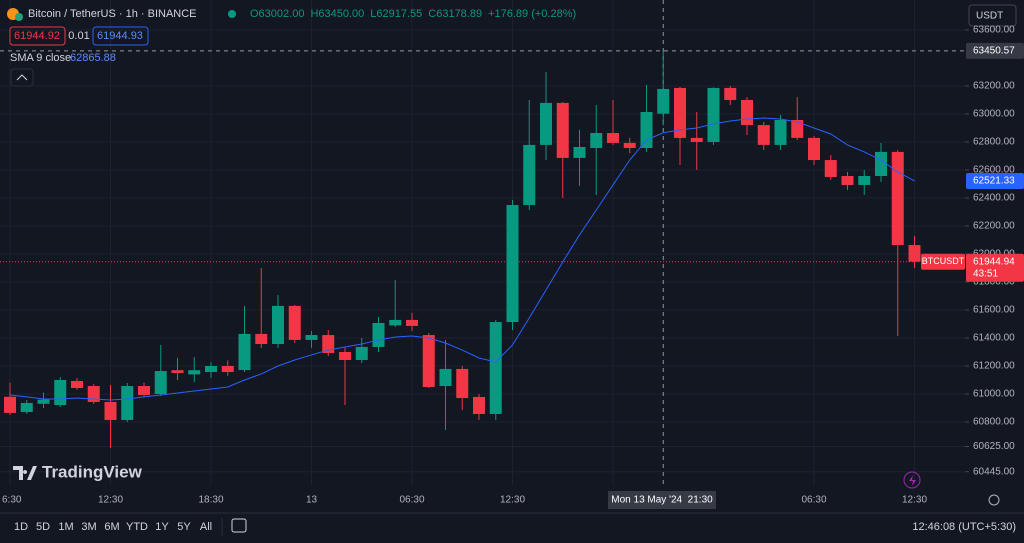 The image size is (1024, 543). What do you see at coordinates (994, 30) in the screenshot?
I see `y-tick-label: 63600.00` at bounding box center [994, 30].